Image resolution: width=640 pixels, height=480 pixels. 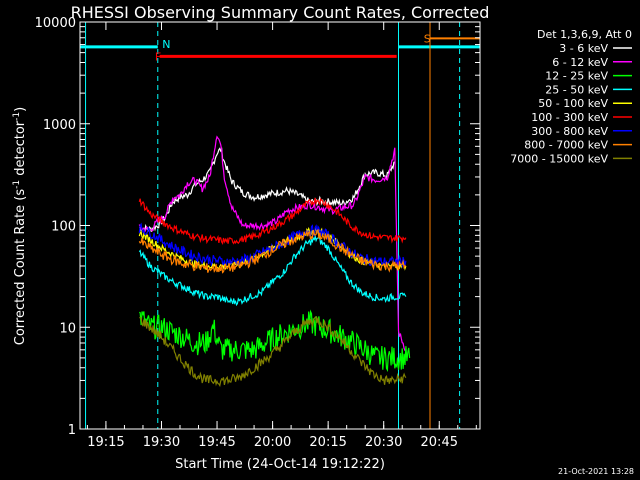 I want to click on x-tick-label: 20:45, so click(x=439, y=442).